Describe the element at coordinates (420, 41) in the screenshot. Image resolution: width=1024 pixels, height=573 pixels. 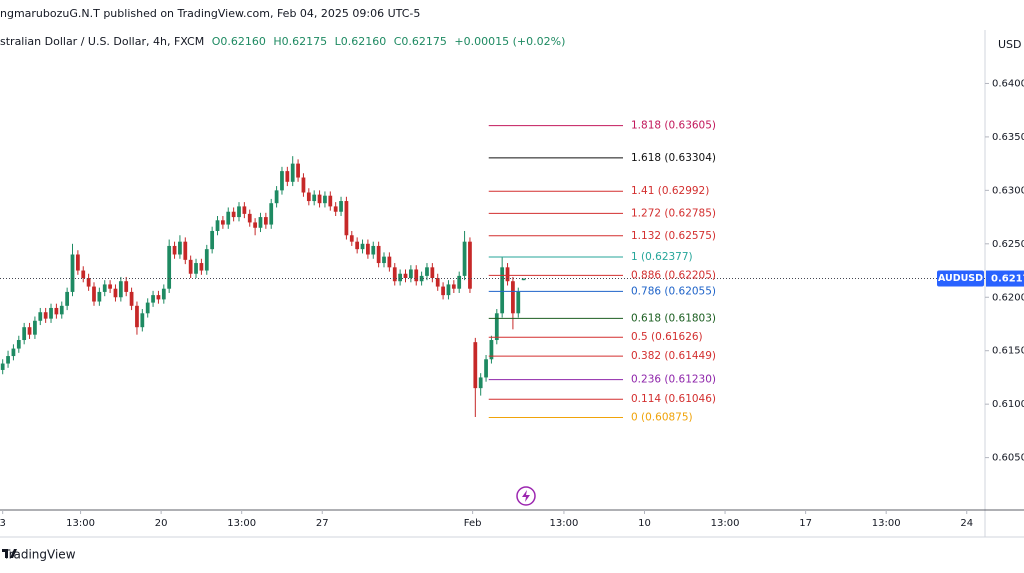
I see `close-text: C0.62175` at that location.